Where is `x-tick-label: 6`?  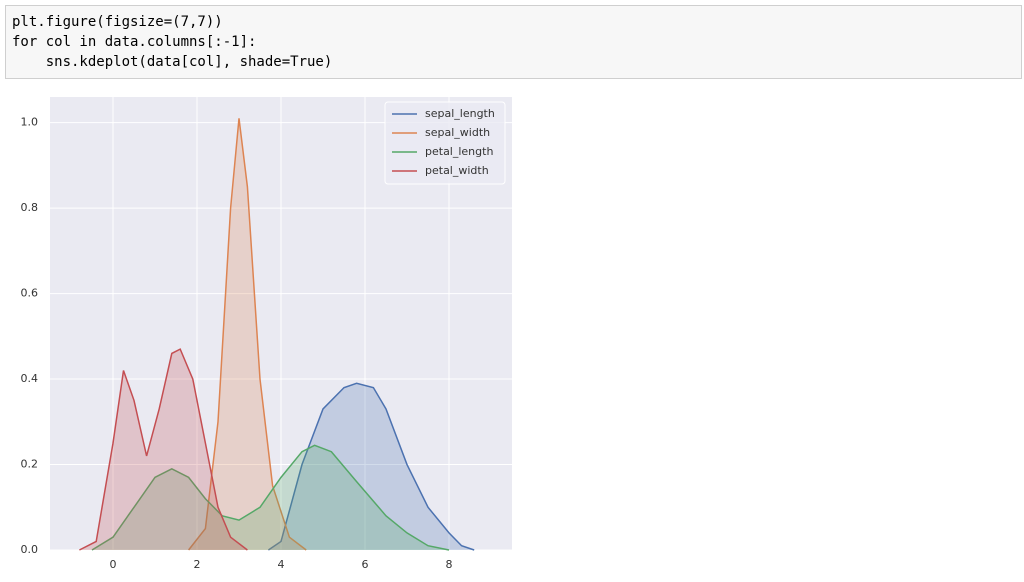
x-tick-label: 6 is located at coordinates (365, 564).